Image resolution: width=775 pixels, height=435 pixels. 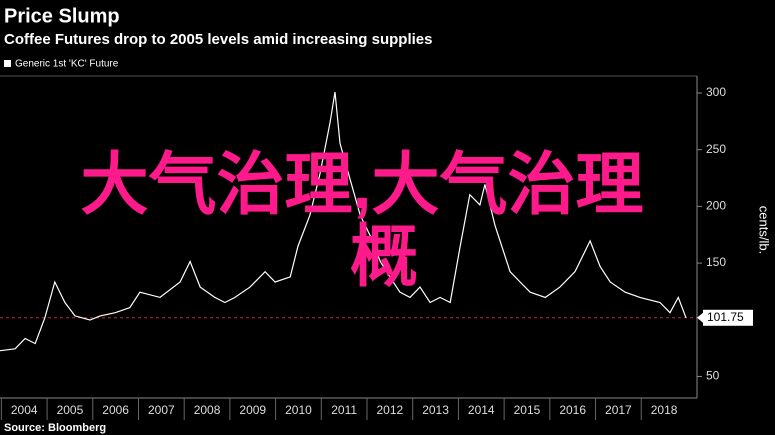 I want to click on last-value-label: 101.75, so click(x=725, y=317).